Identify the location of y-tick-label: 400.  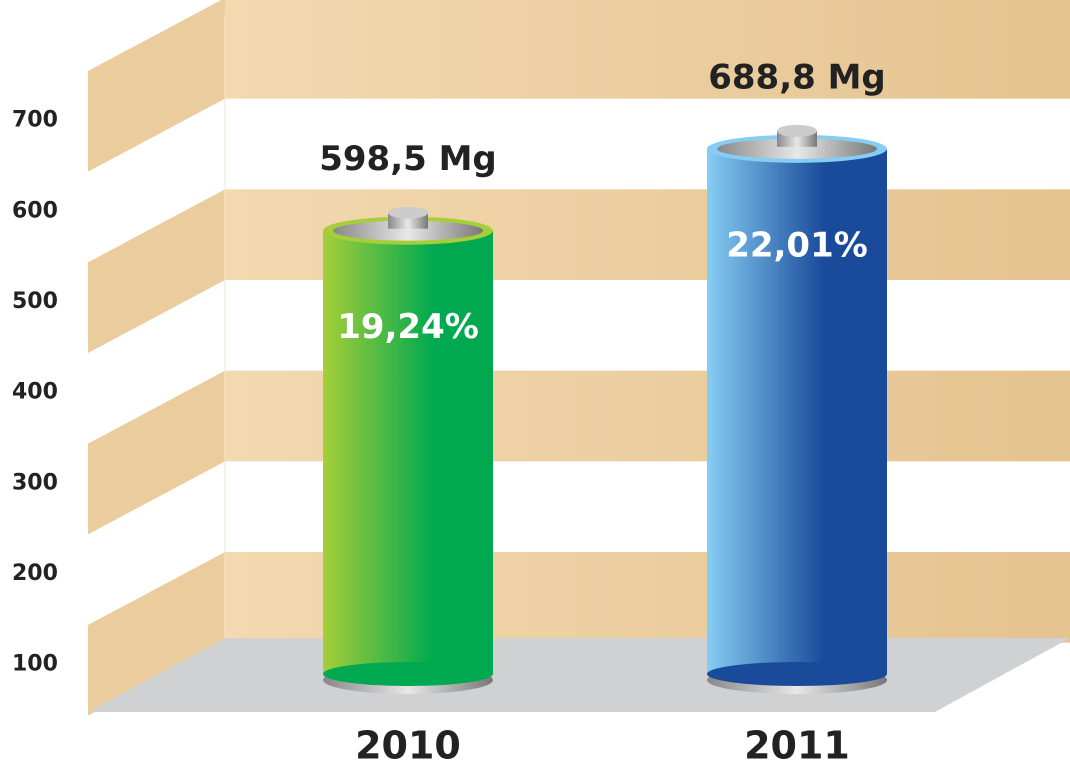
(35, 392).